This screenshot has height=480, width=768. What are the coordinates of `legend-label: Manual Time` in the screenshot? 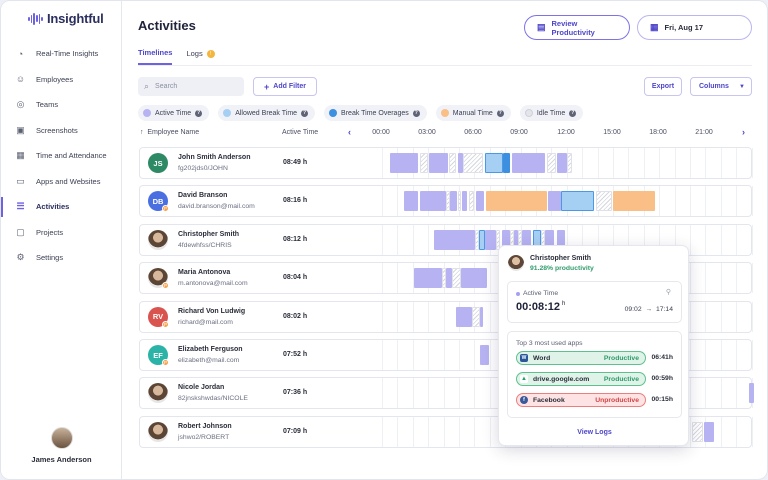 It's located at (472, 113).